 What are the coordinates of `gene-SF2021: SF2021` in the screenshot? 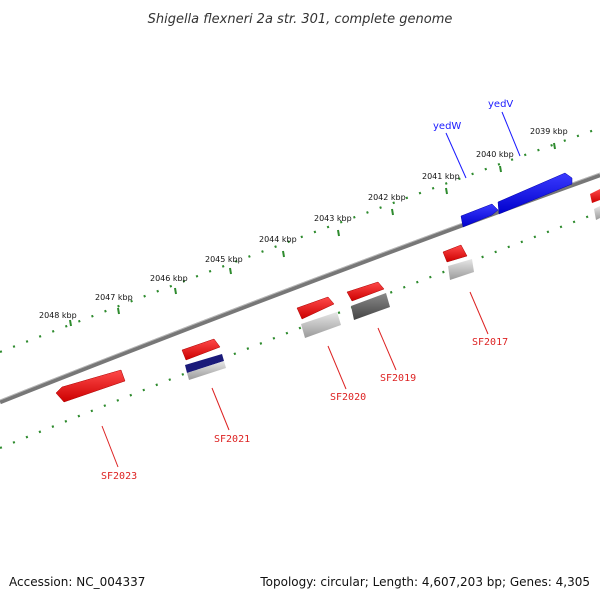 It's located at (215, 391).